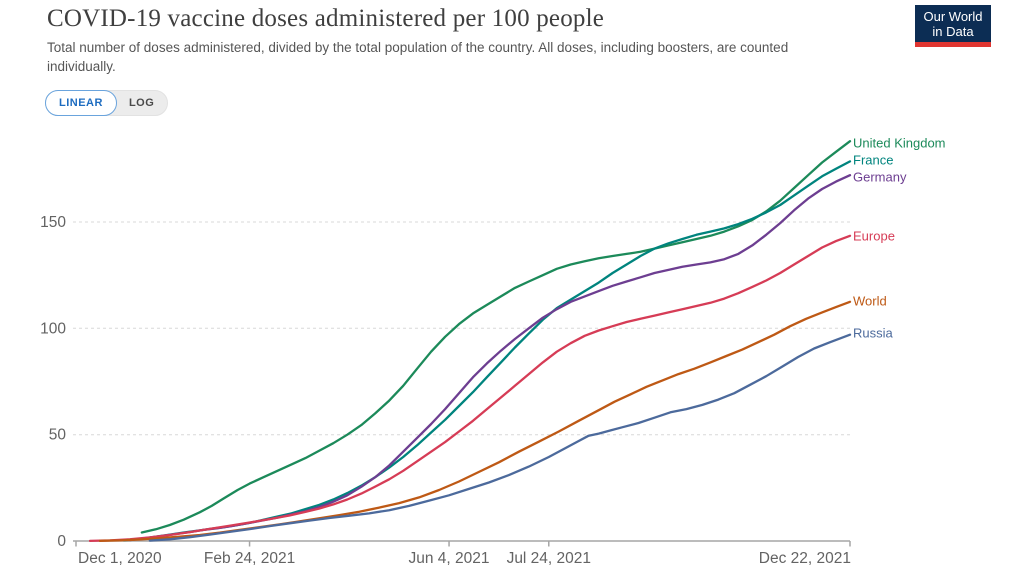  I want to click on x-tick-label: Jun 4, 2021, so click(448, 558).